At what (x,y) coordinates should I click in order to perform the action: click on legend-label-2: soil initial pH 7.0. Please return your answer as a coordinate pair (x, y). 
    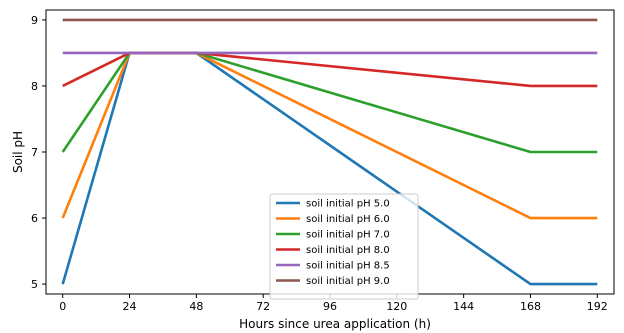
    Looking at the image, I should click on (348, 235).